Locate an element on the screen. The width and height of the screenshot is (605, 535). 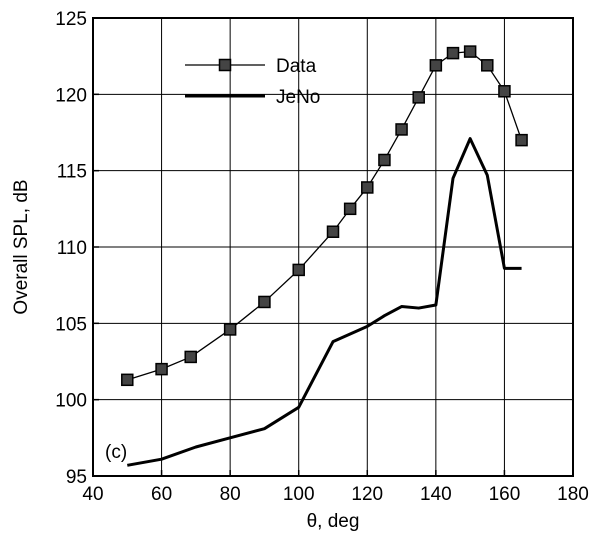
x-tick-label: 120 is located at coordinates (367, 494).